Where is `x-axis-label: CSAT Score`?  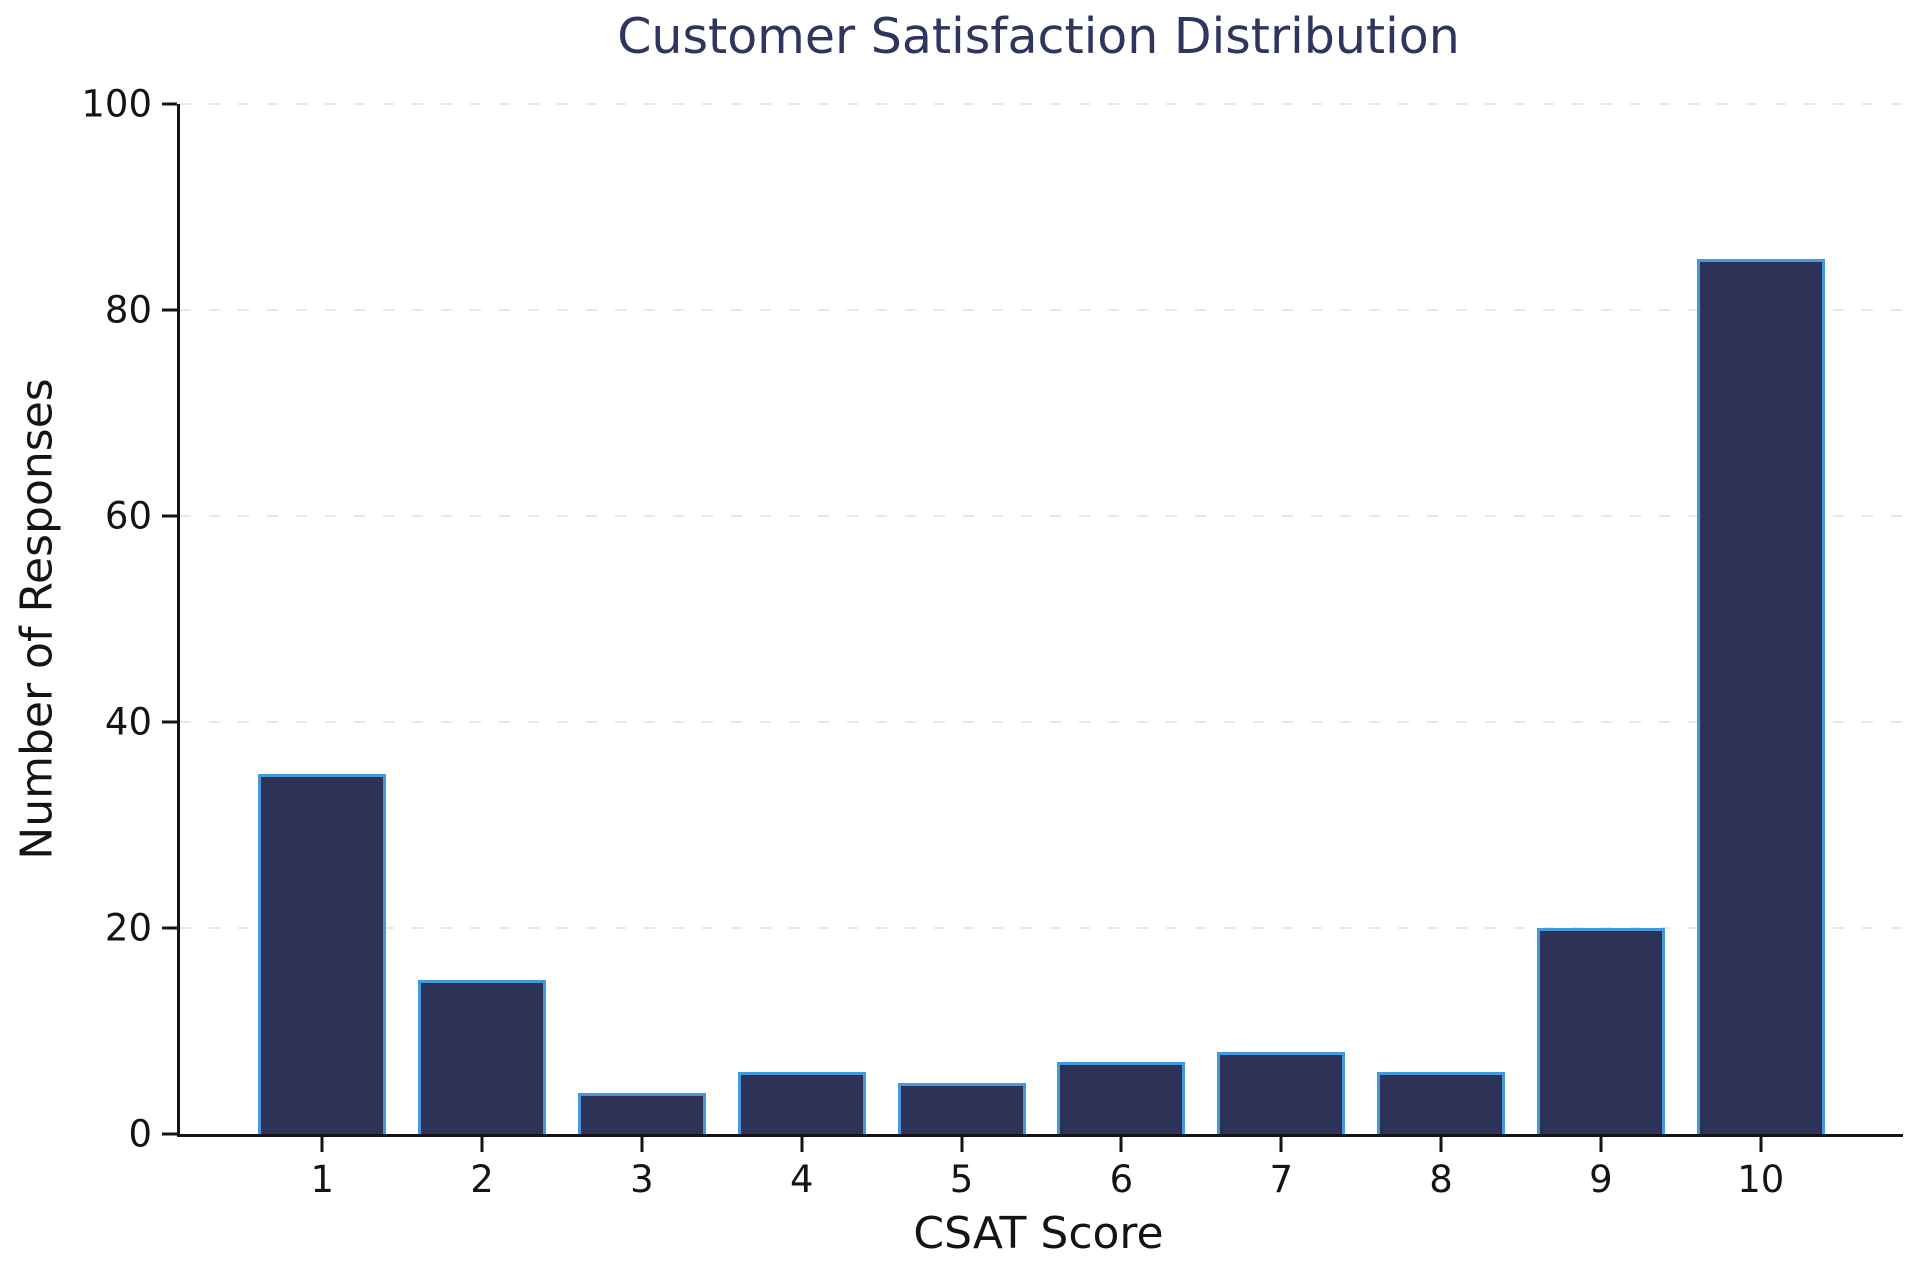 x-axis-label: CSAT Score is located at coordinates (1038, 1233).